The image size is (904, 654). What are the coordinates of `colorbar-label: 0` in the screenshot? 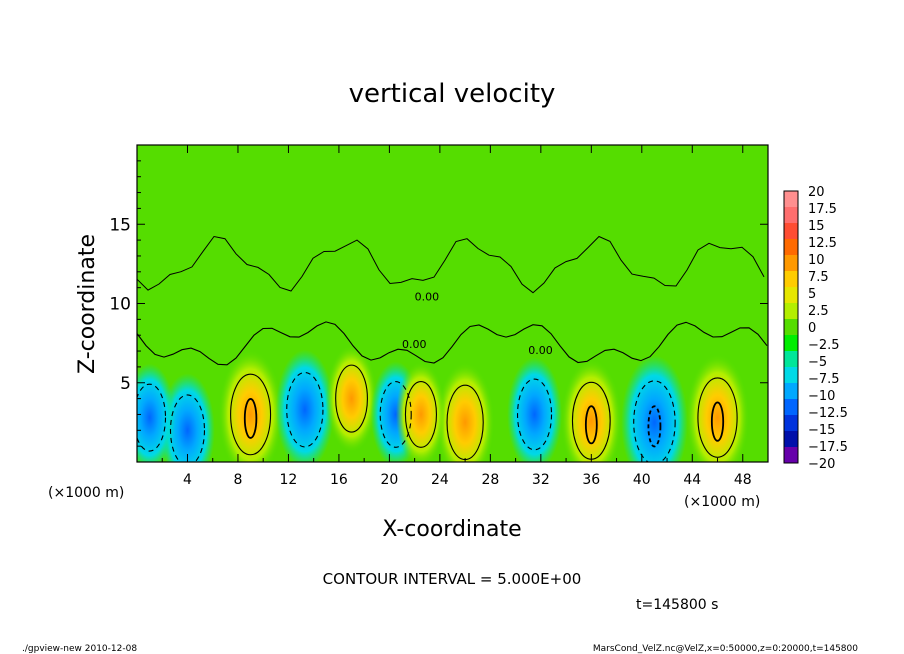 It's located at (812, 328).